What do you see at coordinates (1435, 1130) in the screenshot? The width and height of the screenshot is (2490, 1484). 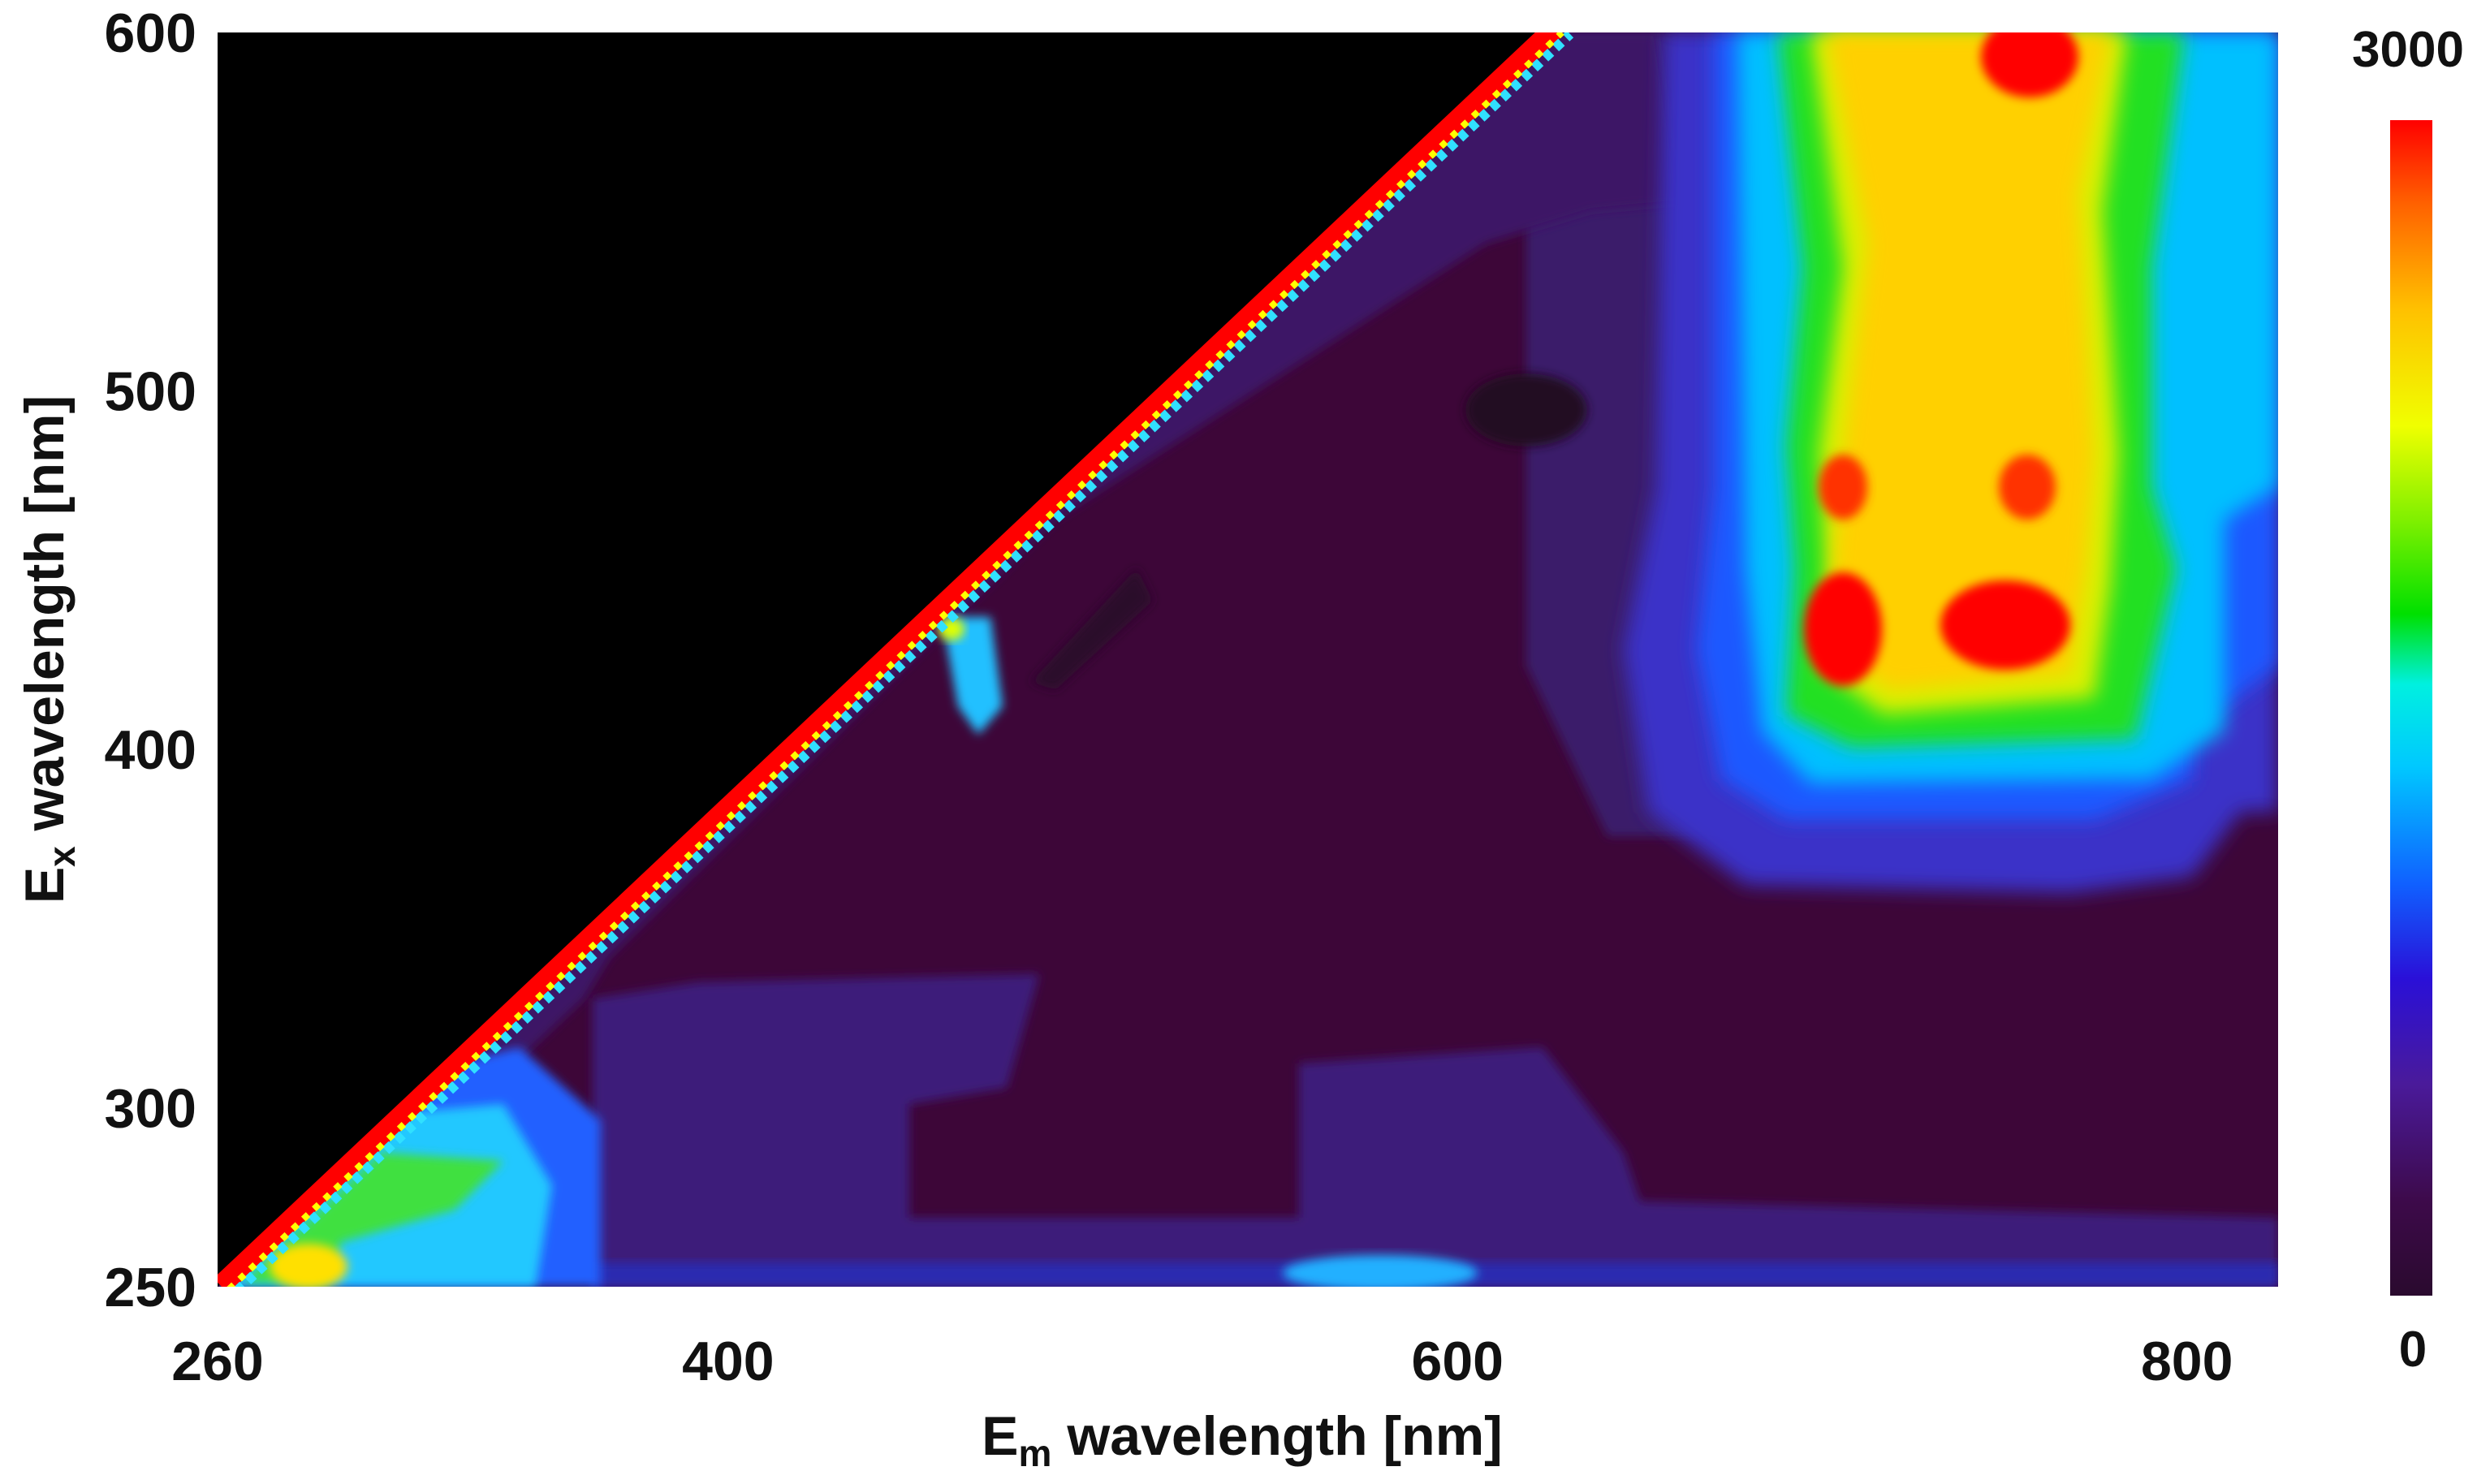 I see `region-purple-lower` at bounding box center [1435, 1130].